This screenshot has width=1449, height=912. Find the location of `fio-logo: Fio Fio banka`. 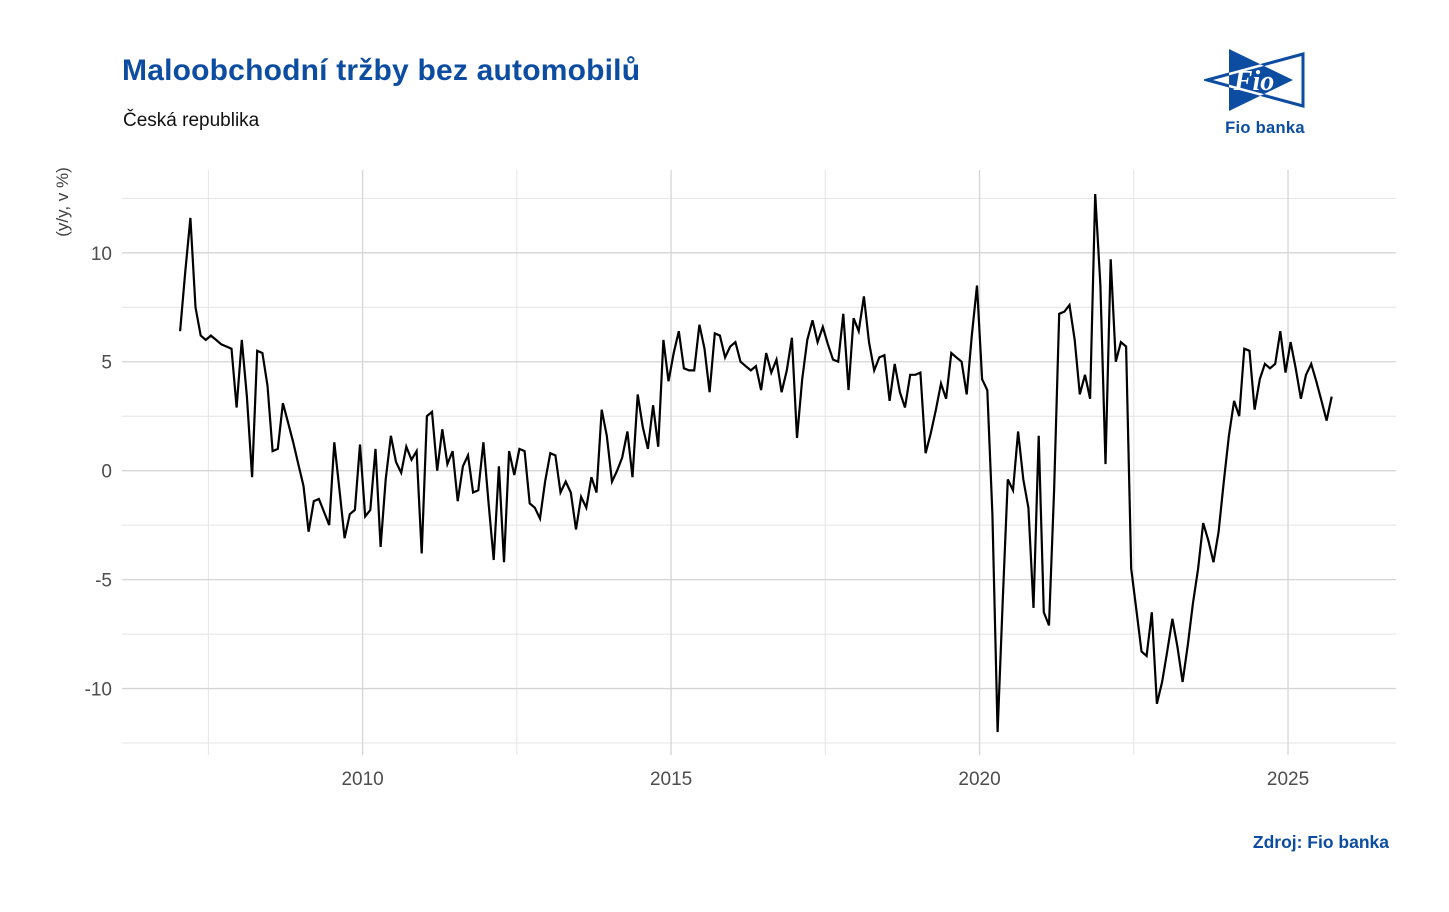

fio-logo: Fio Fio banka is located at coordinates (1264, 93).